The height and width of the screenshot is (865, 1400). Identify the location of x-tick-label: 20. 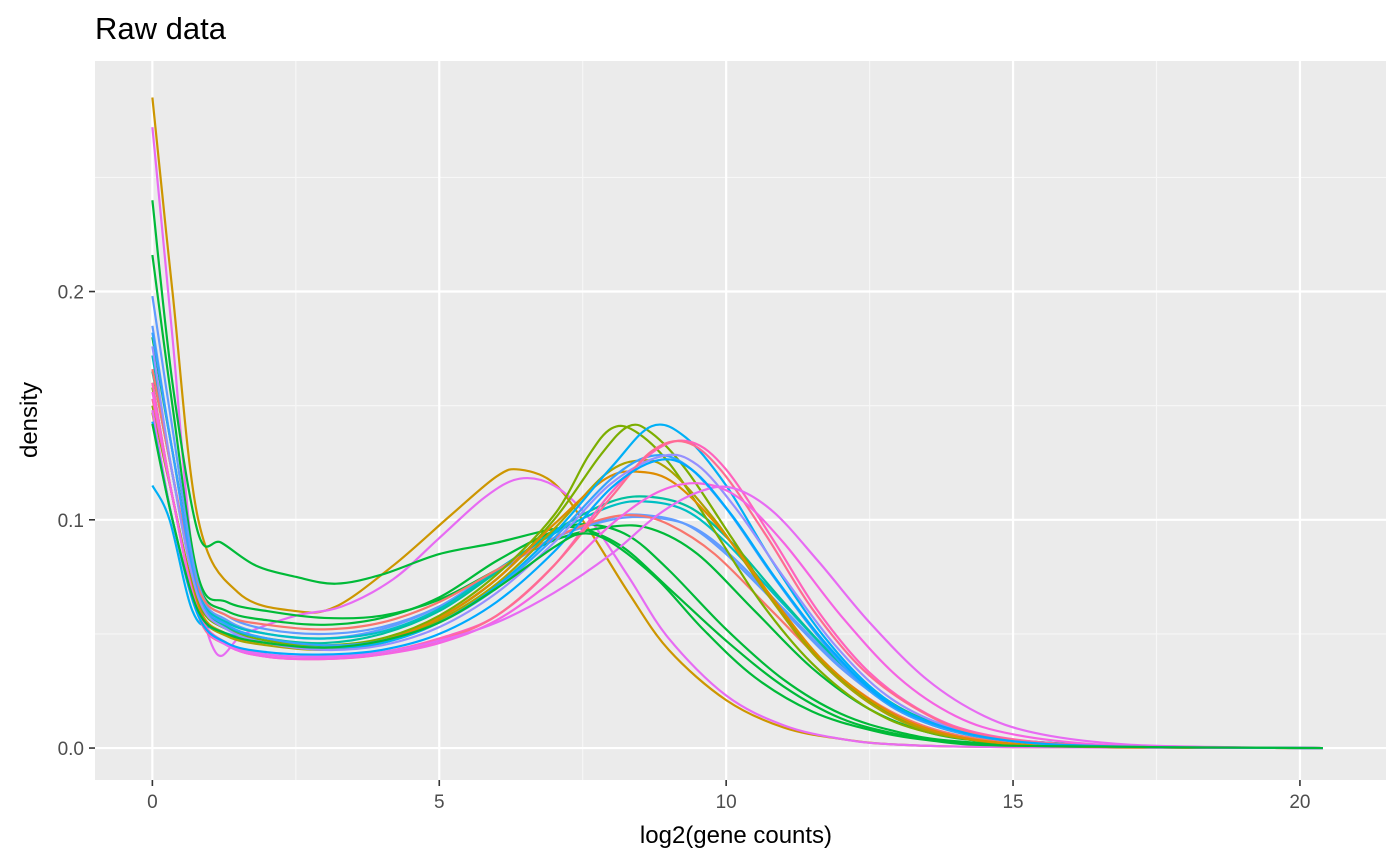
(1299, 802).